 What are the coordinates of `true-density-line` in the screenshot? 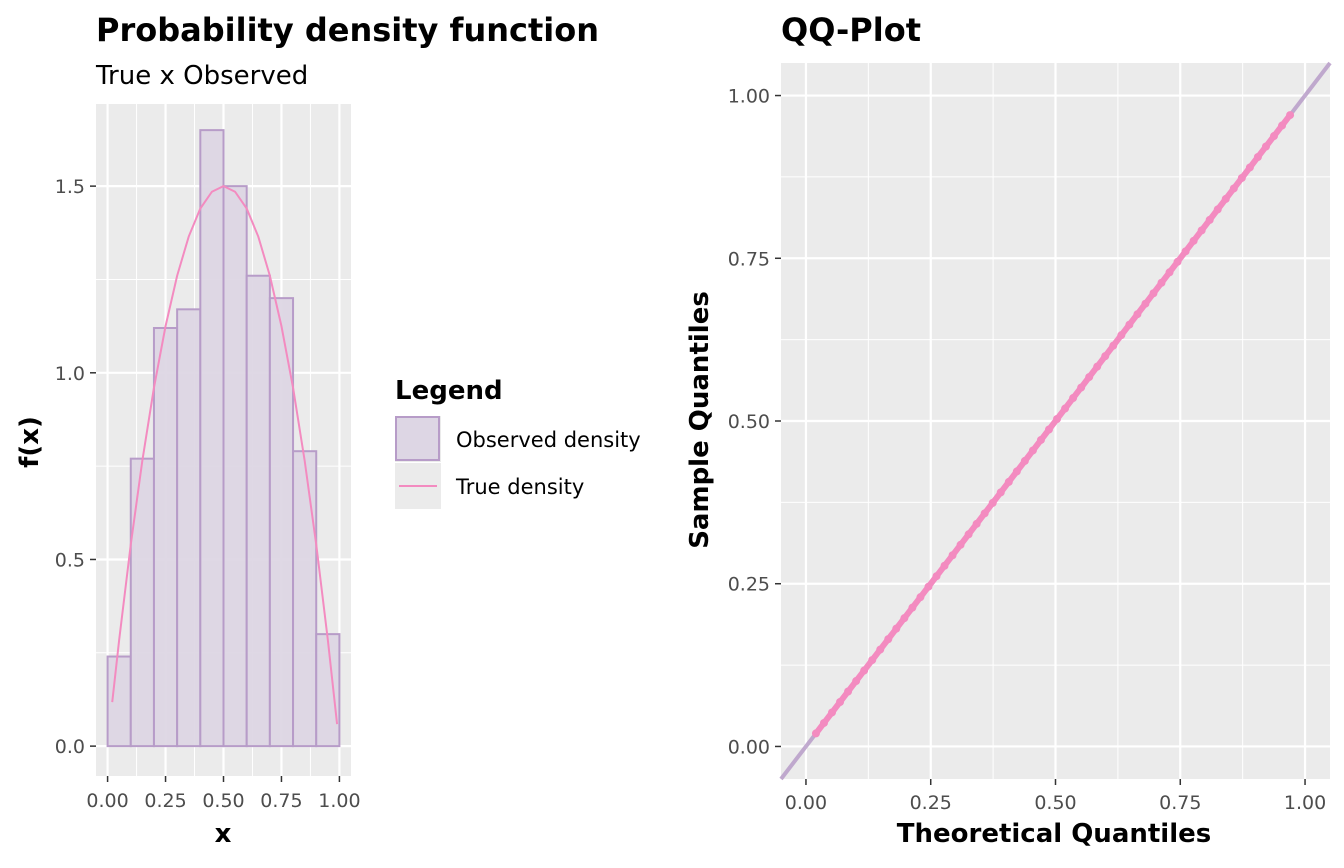 It's located at (225, 455).